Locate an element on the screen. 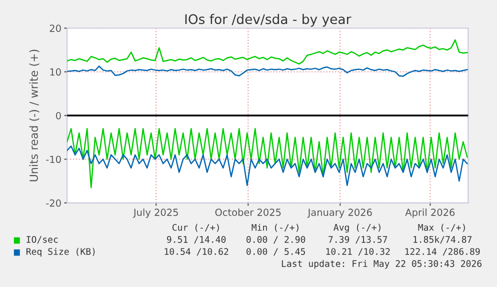 This screenshot has width=497, height=287. text: Avg (-/+) is located at coordinates (357, 228).